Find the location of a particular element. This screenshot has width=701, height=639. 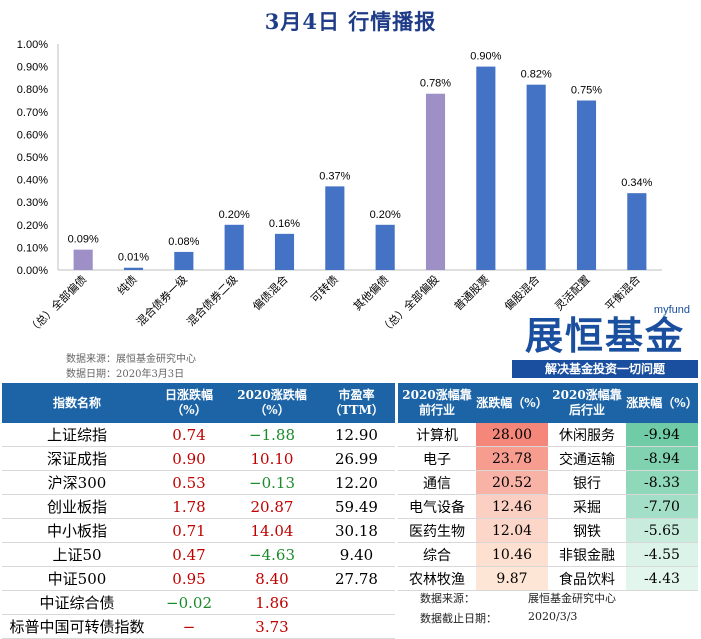

industry-table-row: 农林牧渔 9.87 食品饮料 -4.43 is located at coordinates (548, 578).